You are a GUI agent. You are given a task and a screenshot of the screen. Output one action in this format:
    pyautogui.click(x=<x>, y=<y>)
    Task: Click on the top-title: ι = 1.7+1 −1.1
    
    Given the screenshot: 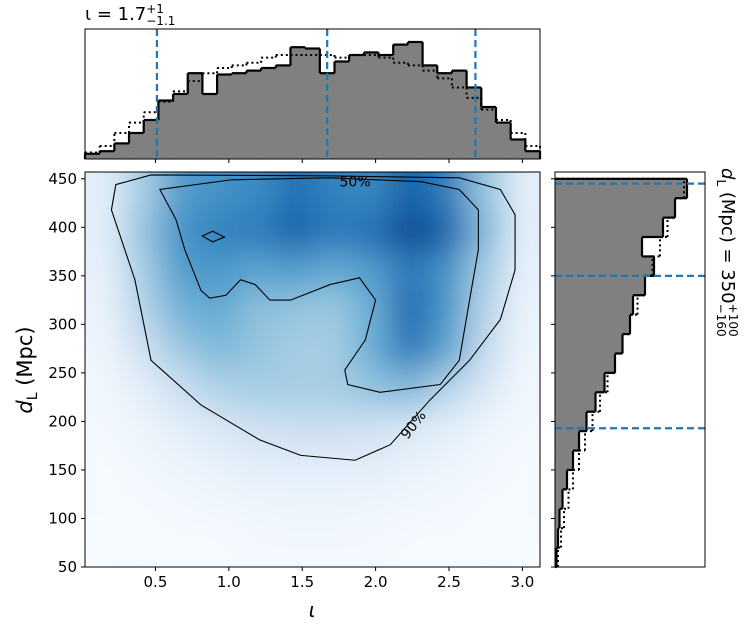 What is the action you would take?
    pyautogui.click(x=130, y=15)
    